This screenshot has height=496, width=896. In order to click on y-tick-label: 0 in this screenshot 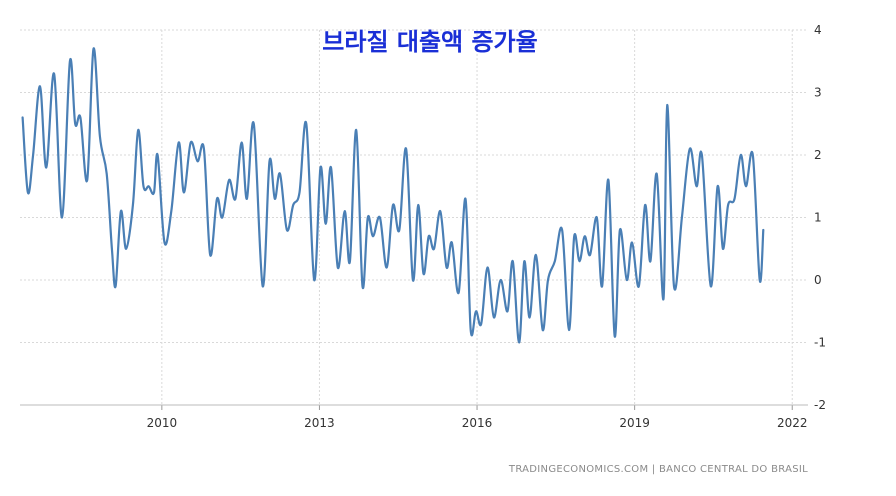, I will do `click(818, 280)`.